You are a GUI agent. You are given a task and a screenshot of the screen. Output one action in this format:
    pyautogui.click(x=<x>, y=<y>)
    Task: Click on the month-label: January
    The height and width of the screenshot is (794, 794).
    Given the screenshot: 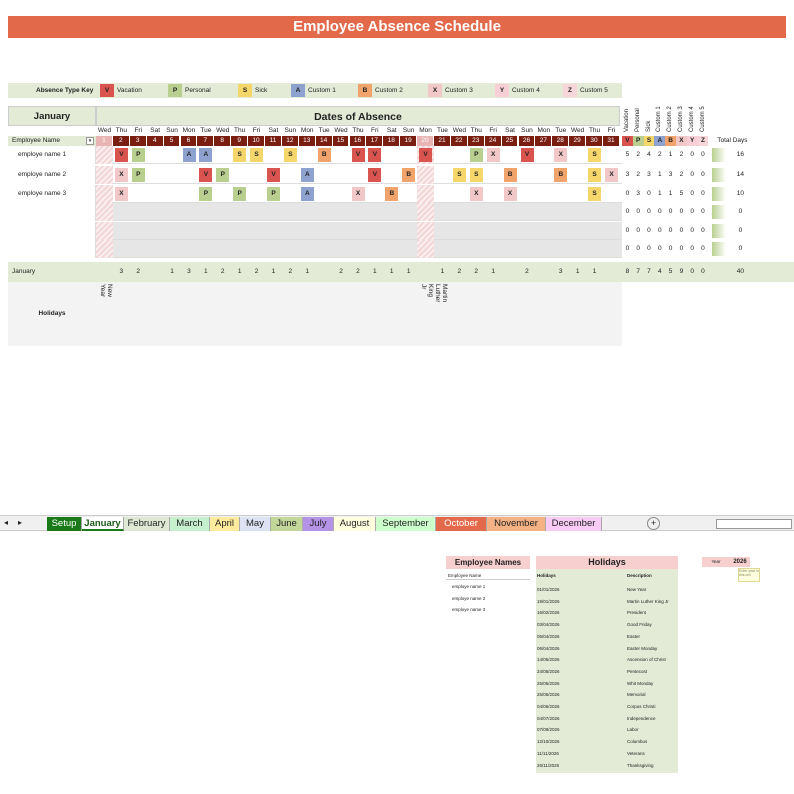 What is the action you would take?
    pyautogui.click(x=52, y=116)
    